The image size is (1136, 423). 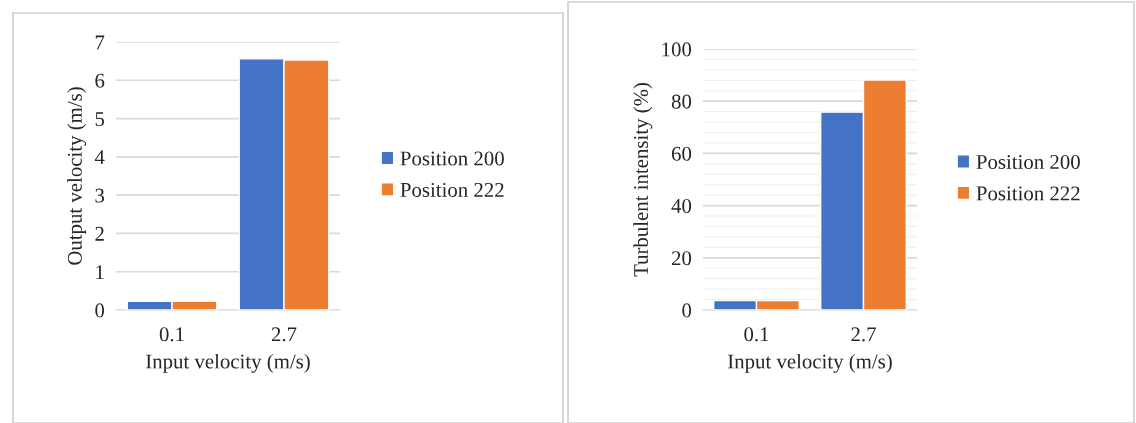 What do you see at coordinates (681, 206) in the screenshot?
I see `y-tick-label: 40` at bounding box center [681, 206].